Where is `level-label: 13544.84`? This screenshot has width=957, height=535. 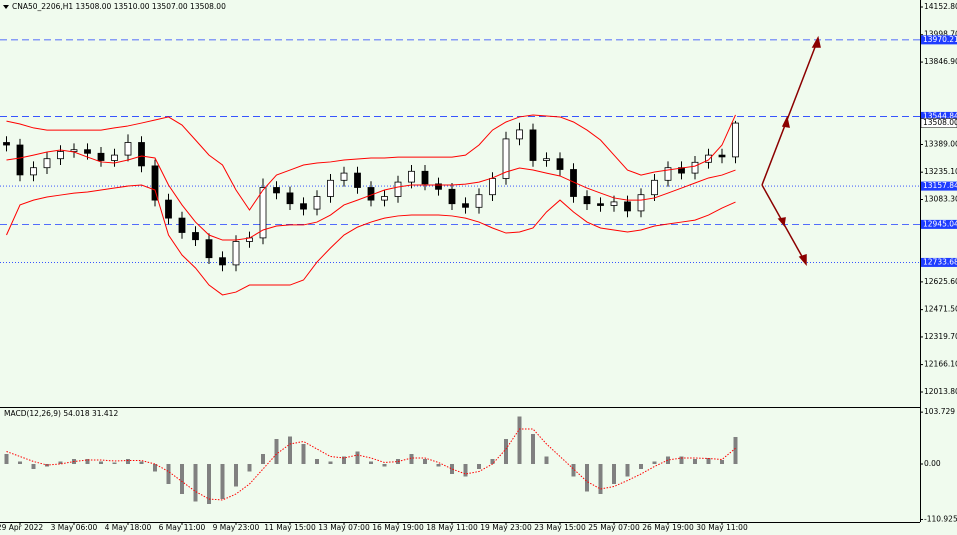
level-label: 13544.84 is located at coordinates (940, 115).